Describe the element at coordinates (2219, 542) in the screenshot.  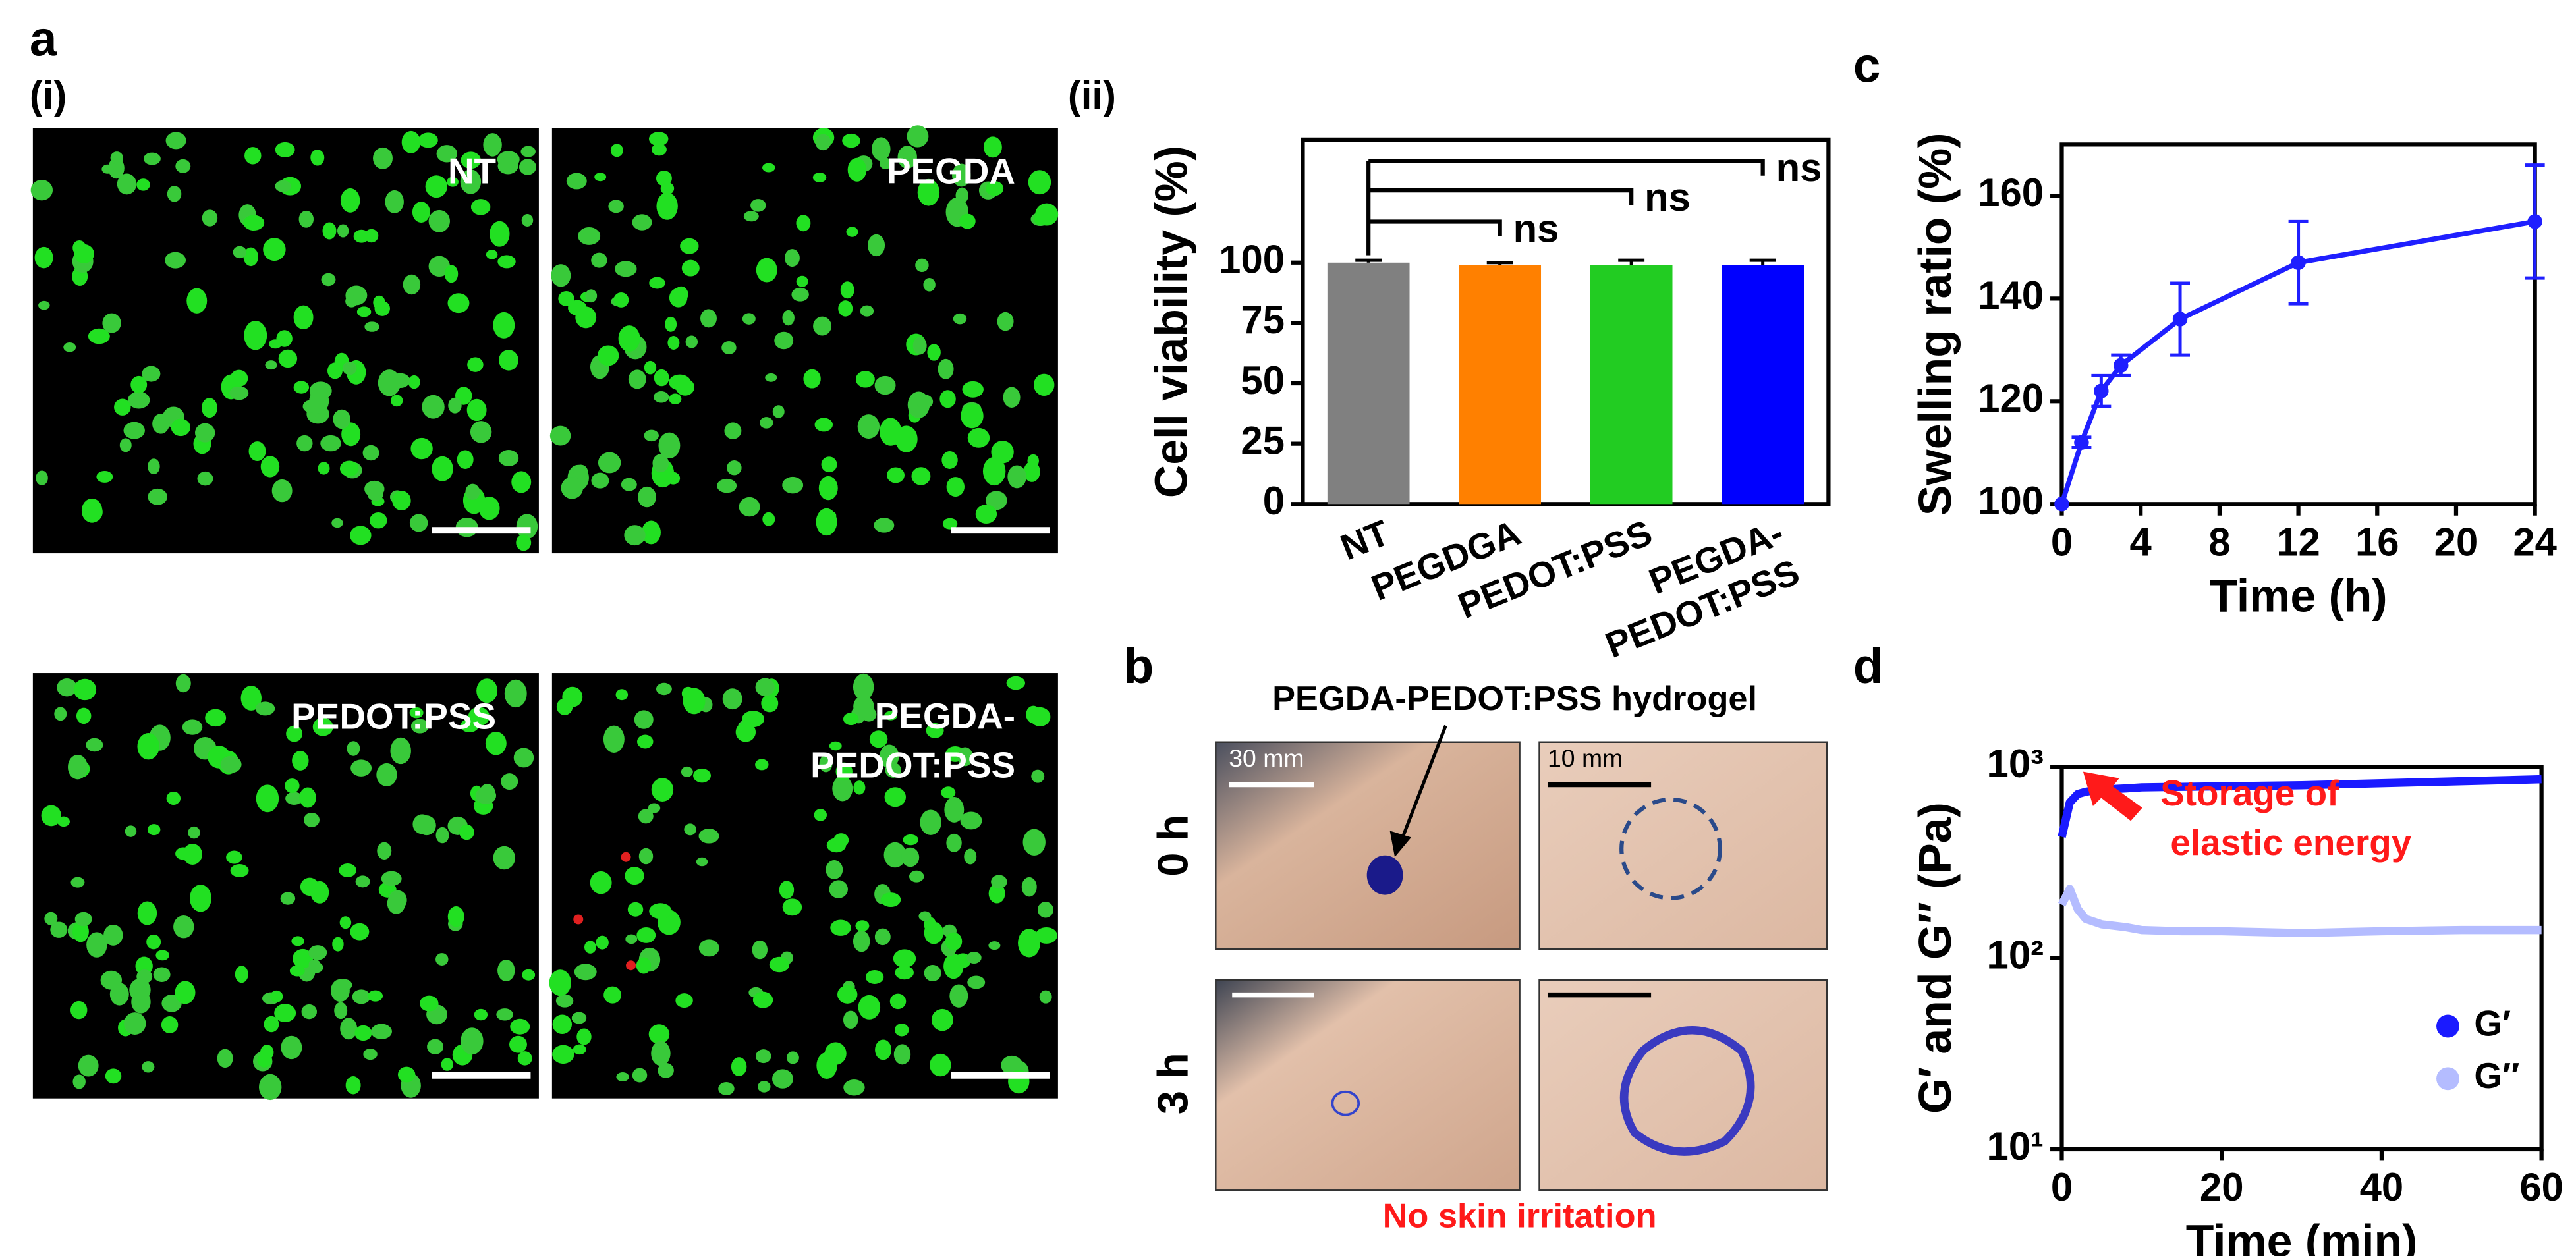
I see `x-tick-label: 8` at that location.